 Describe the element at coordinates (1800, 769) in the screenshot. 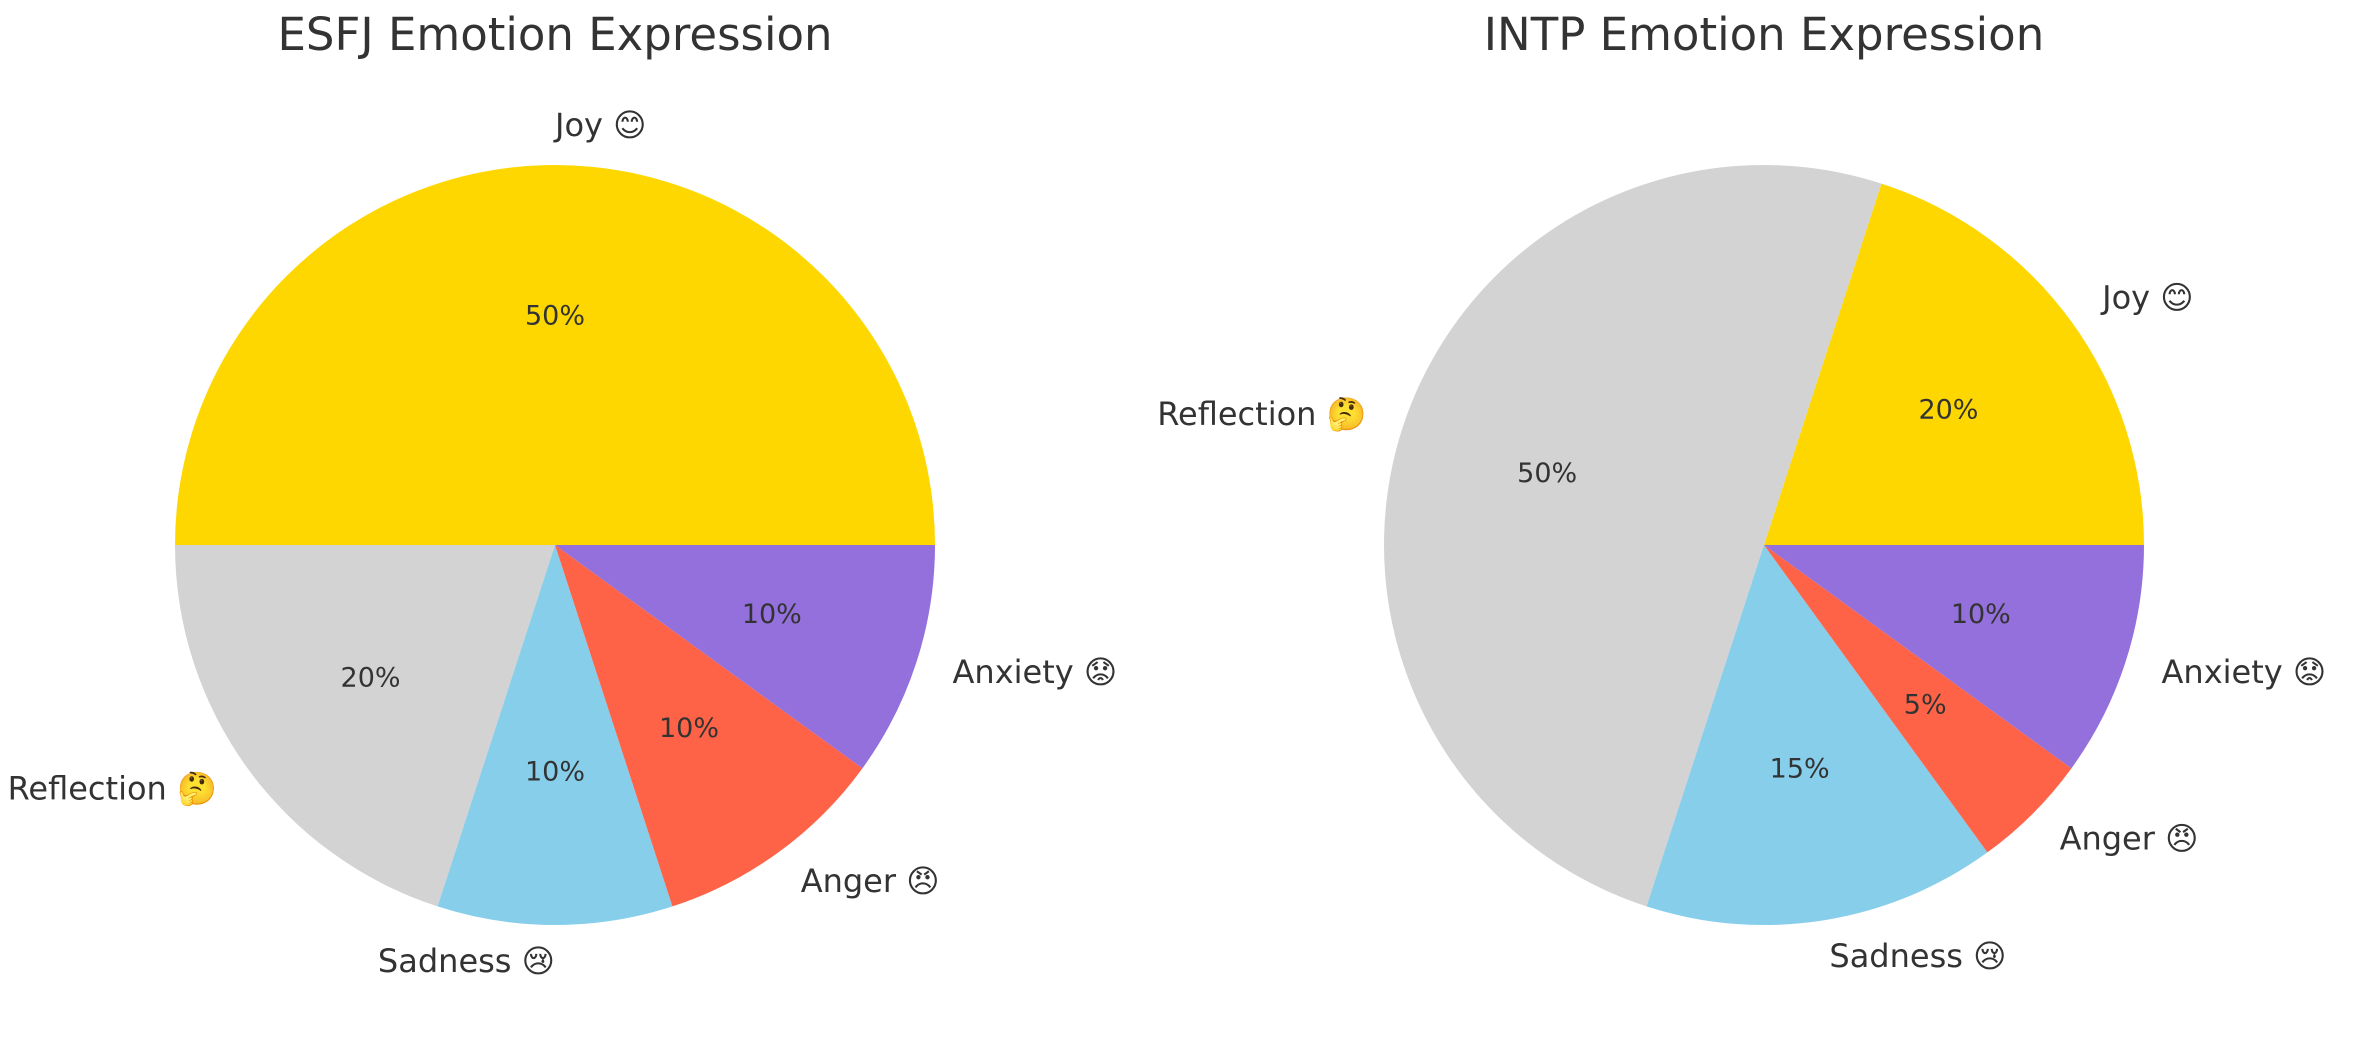

I see `value-label: 15%` at that location.